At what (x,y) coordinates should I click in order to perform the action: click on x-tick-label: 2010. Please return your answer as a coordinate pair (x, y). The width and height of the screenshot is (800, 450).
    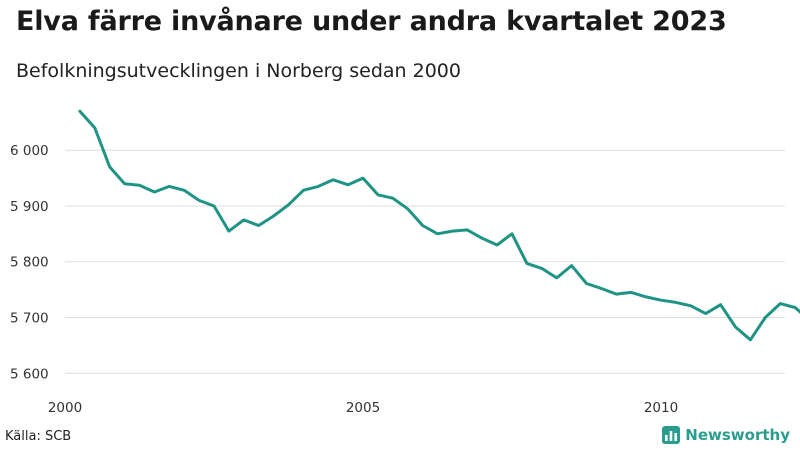
    Looking at the image, I should click on (661, 408).